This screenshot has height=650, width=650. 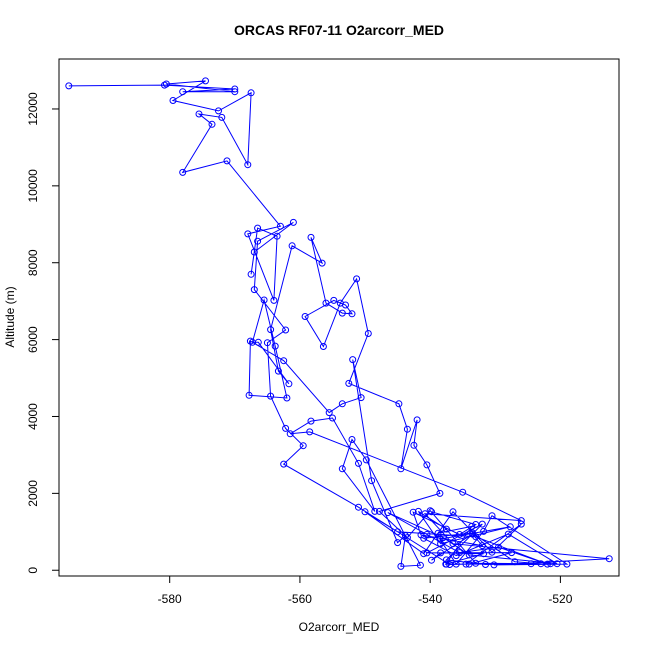 What do you see at coordinates (43, 333) in the screenshot?
I see `y-axis: 0 2000 4000 6000 8000 10000 12000` at bounding box center [43, 333].